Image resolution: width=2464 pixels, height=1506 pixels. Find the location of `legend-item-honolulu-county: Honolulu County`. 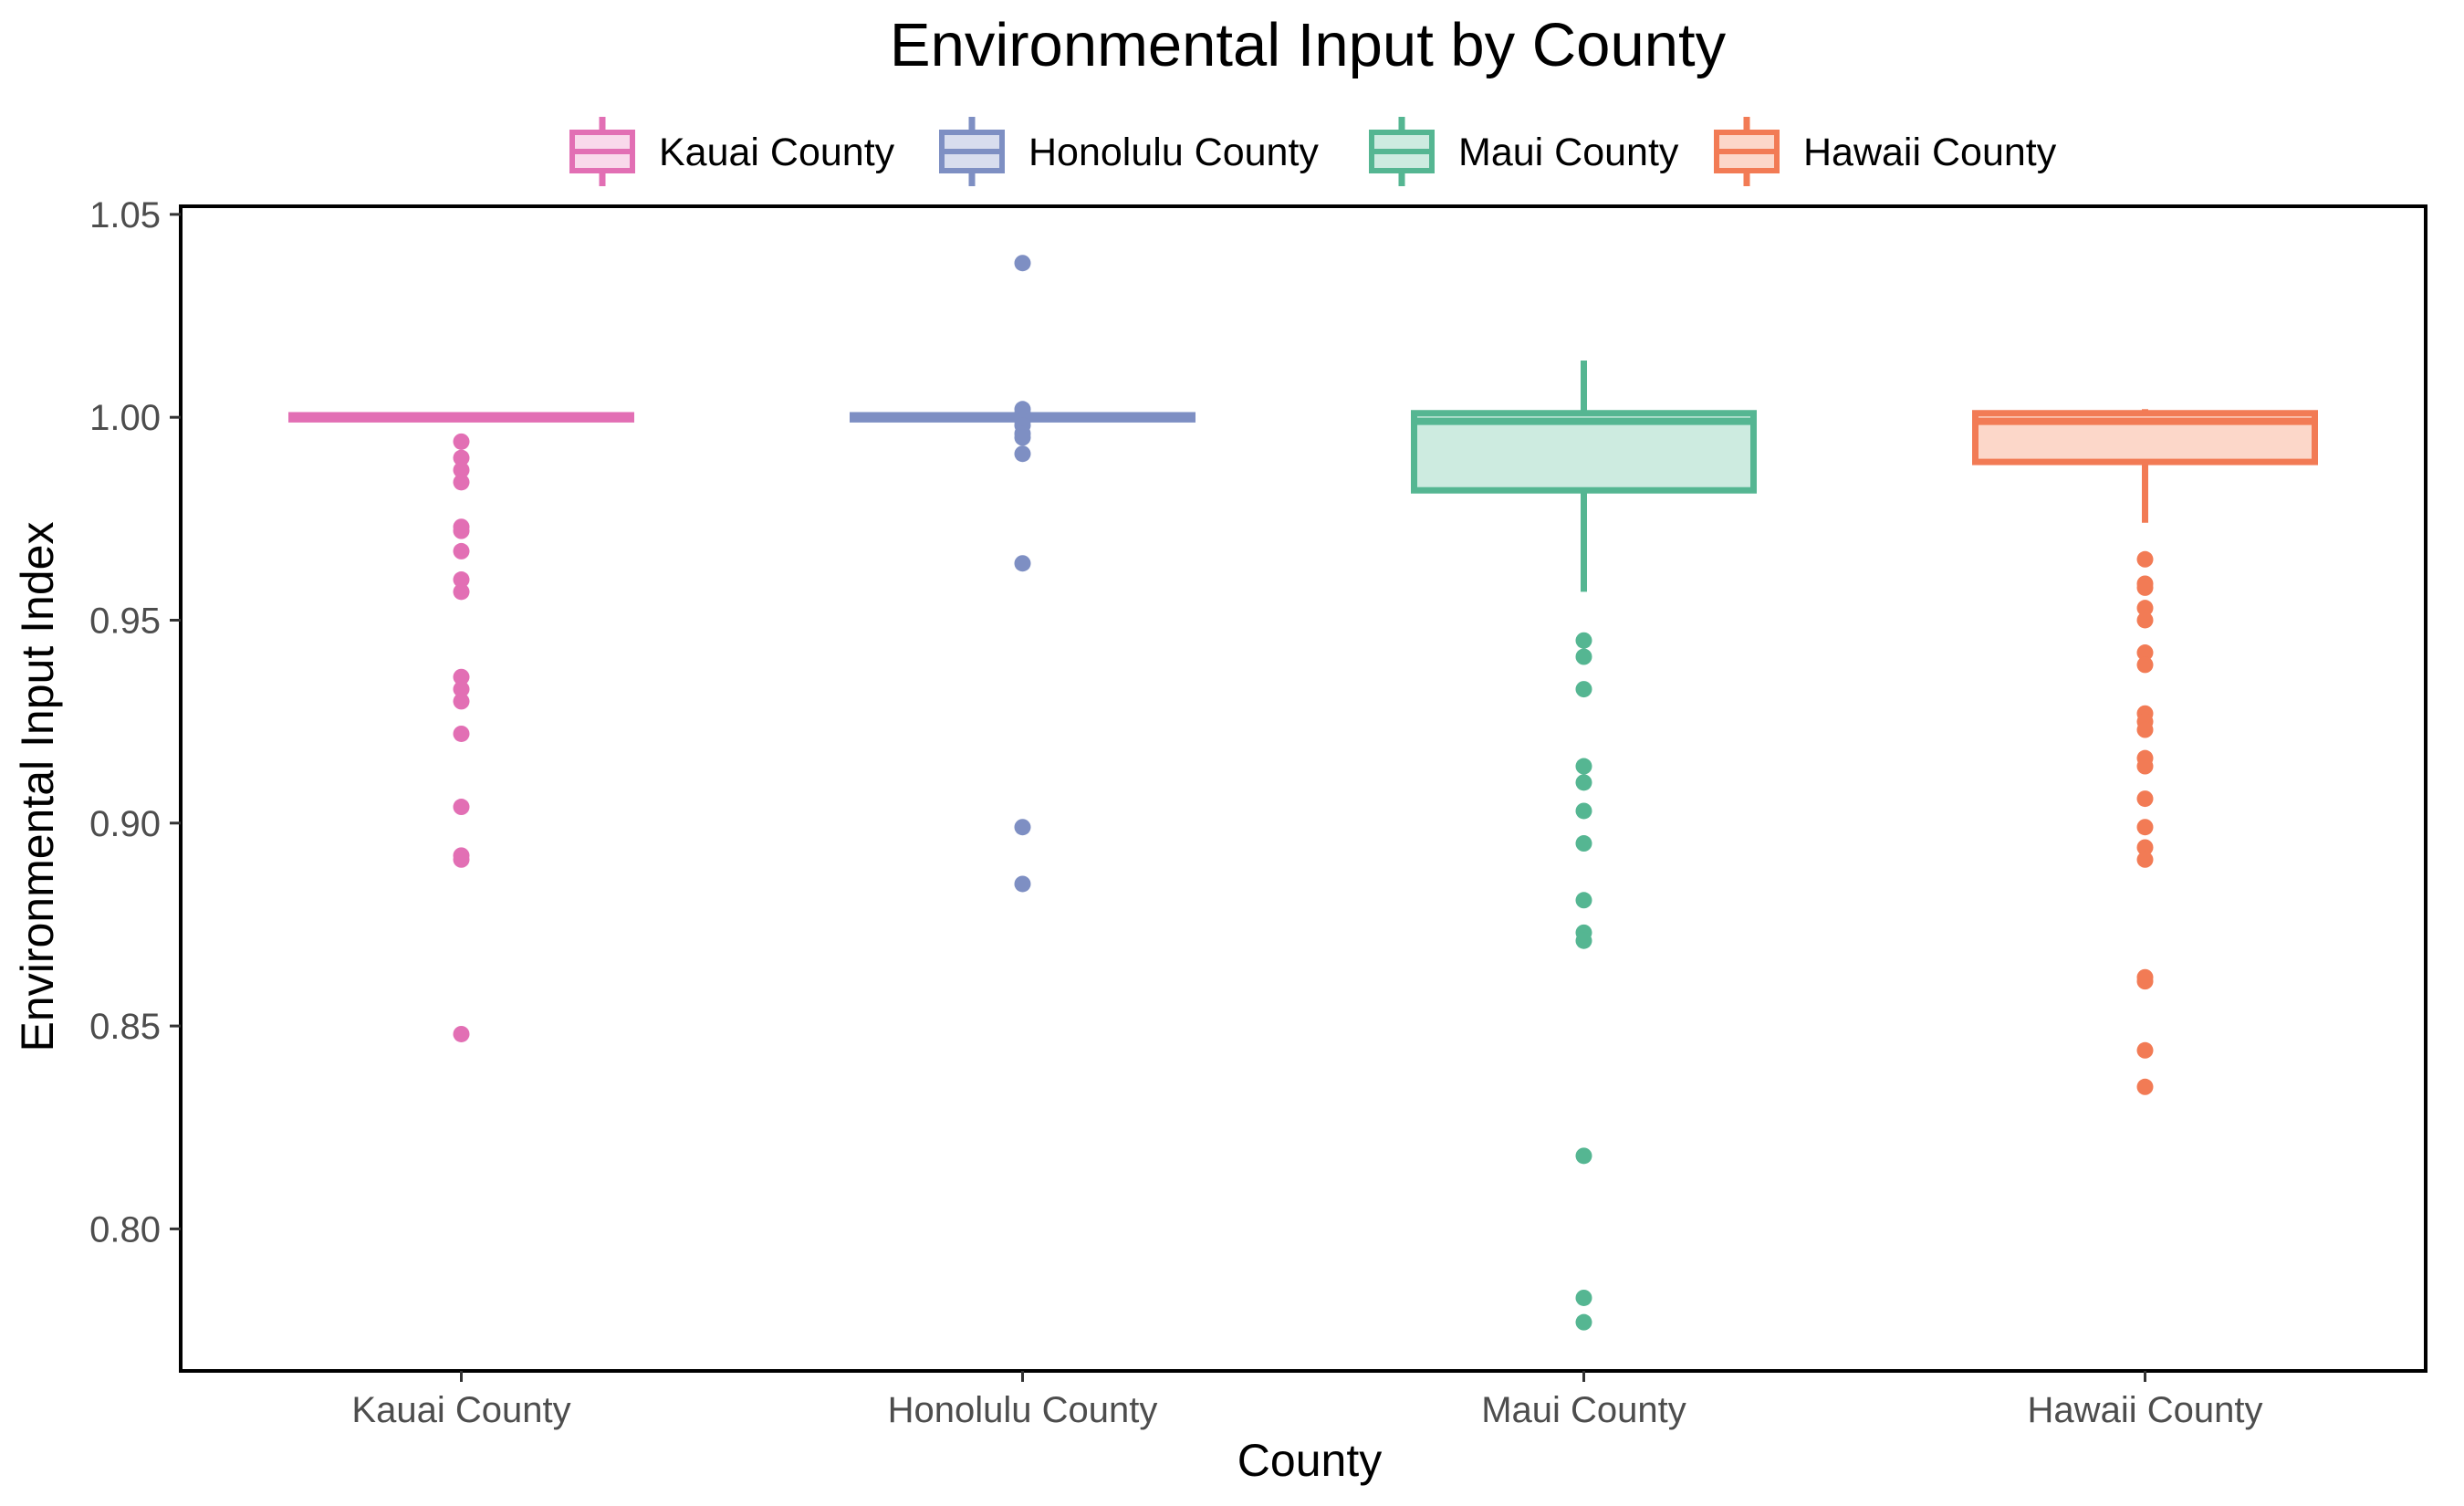

legend-item-honolulu-county: Honolulu County is located at coordinates (1129, 151).